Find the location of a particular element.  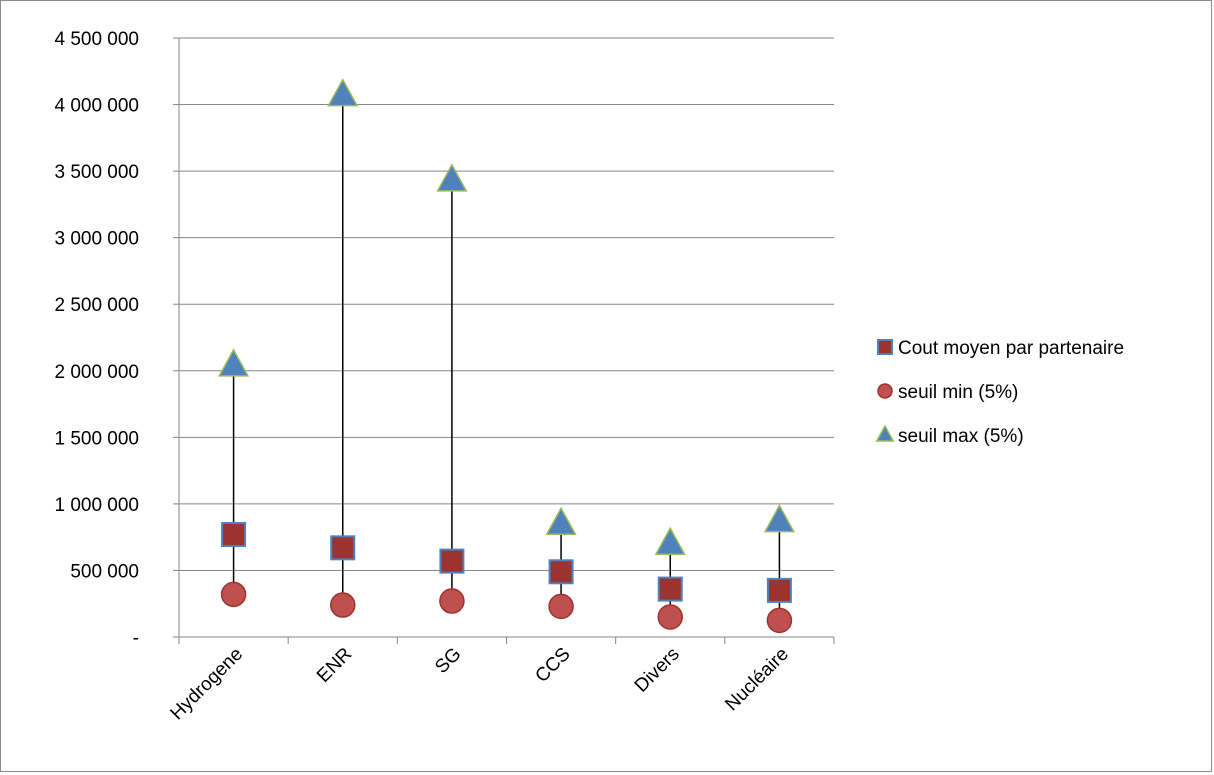

y-tick-label: 500 000 is located at coordinates (104, 571).